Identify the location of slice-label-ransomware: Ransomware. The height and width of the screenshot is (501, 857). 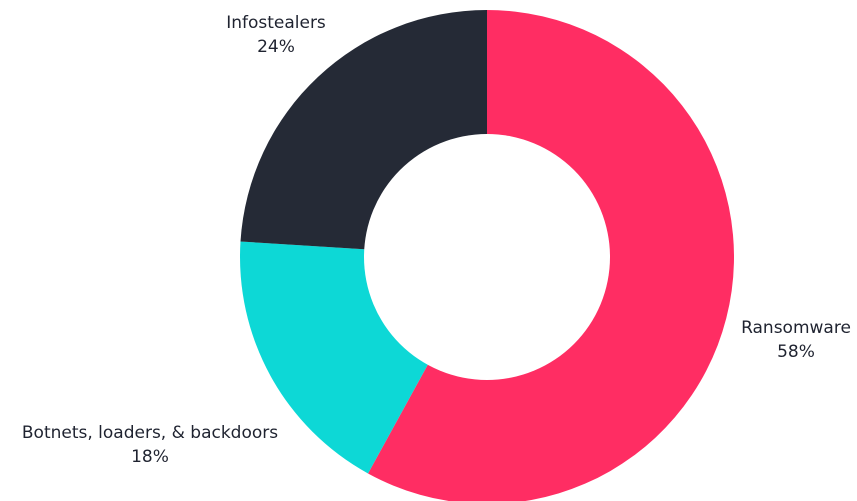
(796, 328).